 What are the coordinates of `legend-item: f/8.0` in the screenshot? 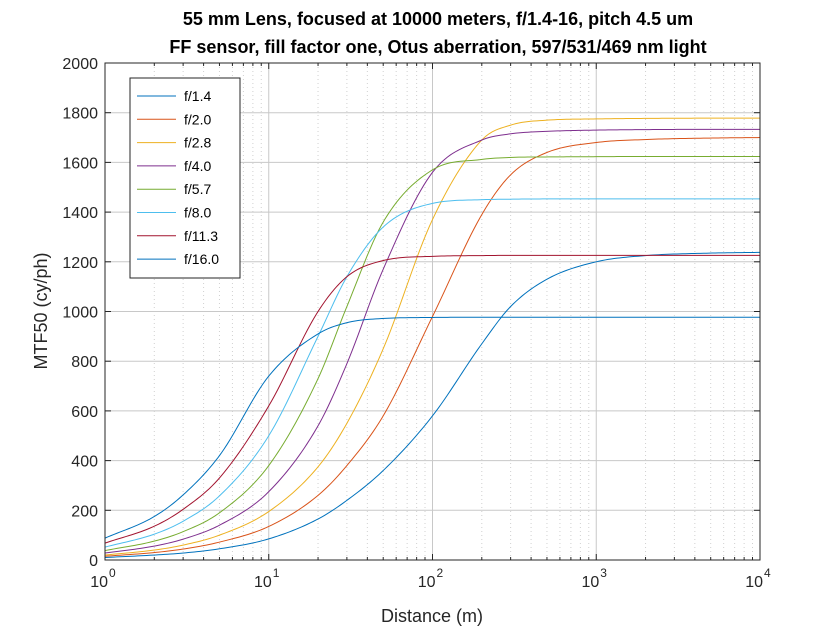 It's located at (174, 213).